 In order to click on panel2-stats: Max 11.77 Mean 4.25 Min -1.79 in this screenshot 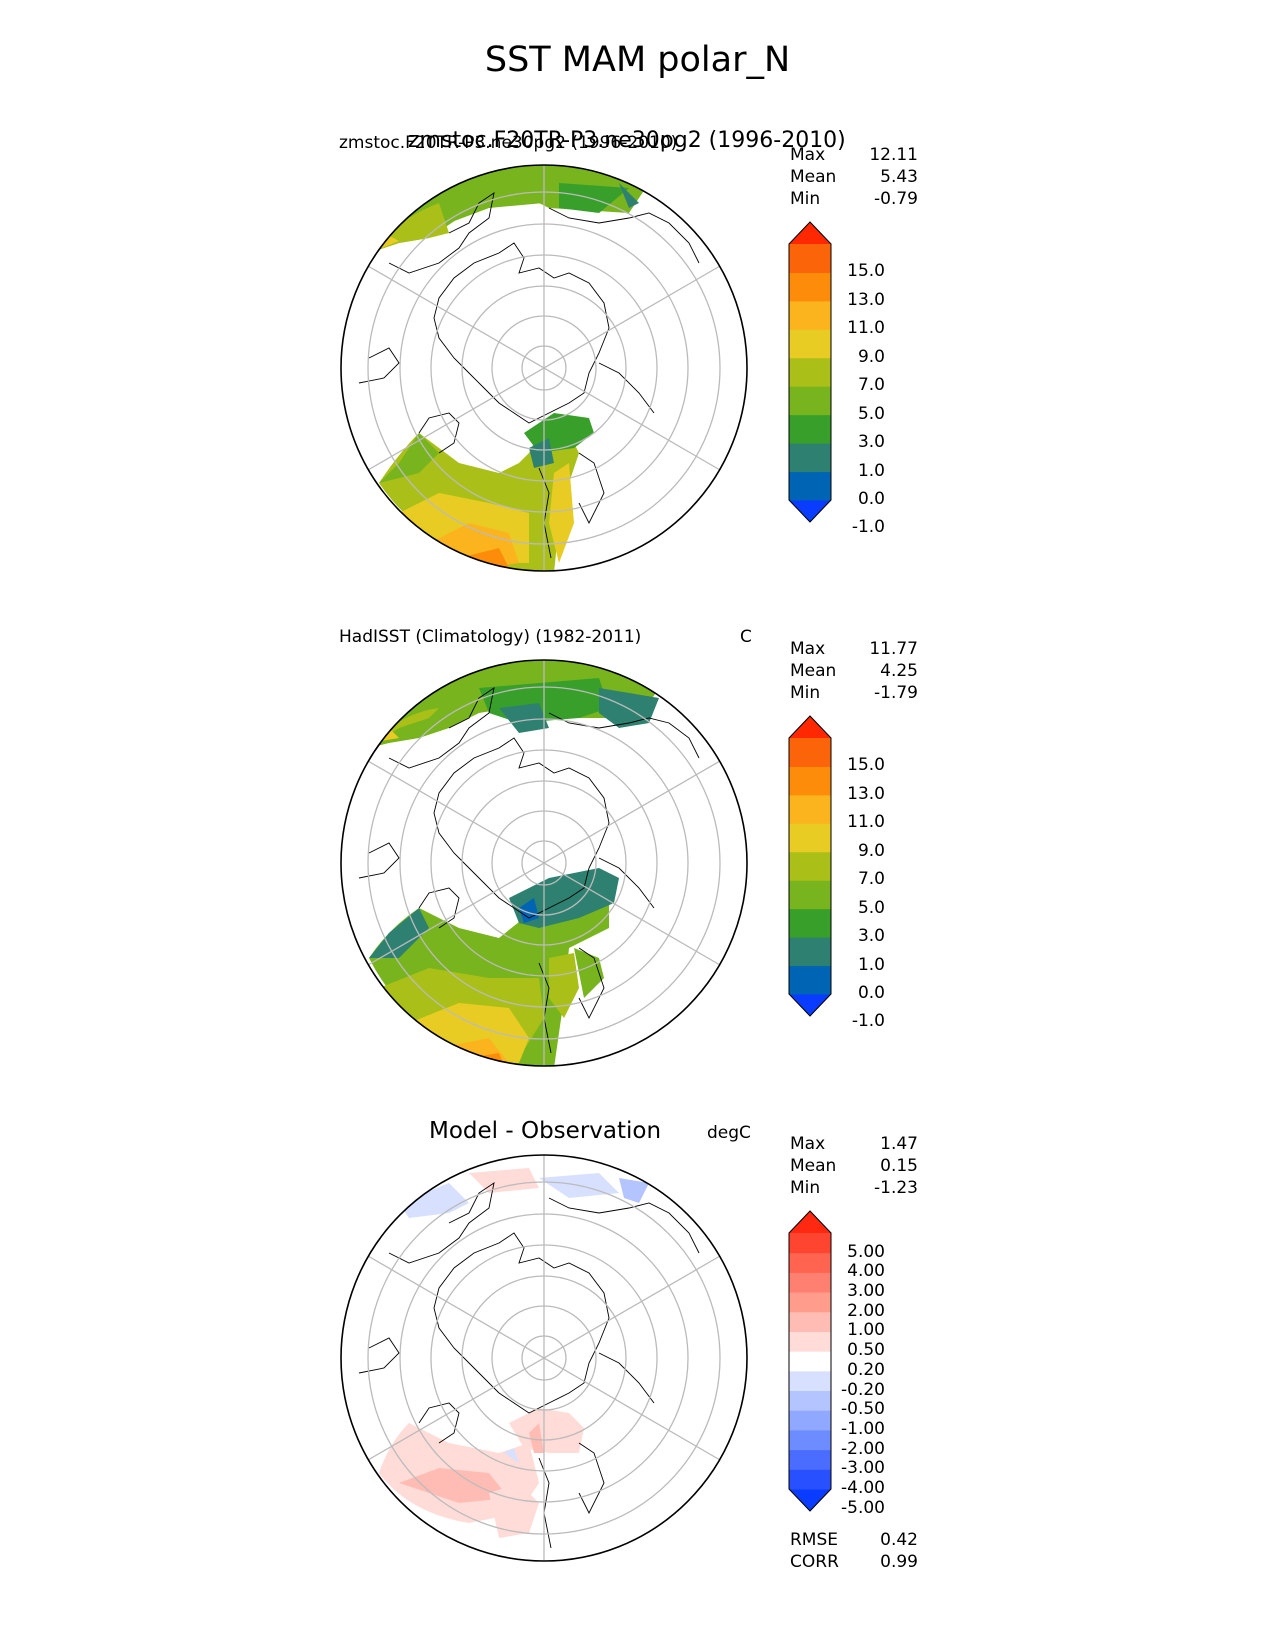, I will do `click(854, 671)`.